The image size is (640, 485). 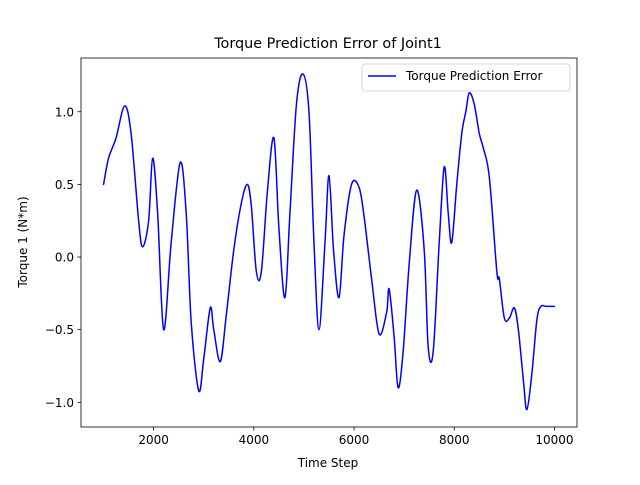 What do you see at coordinates (554, 440) in the screenshot?
I see `x-tick-label: 10000` at bounding box center [554, 440].